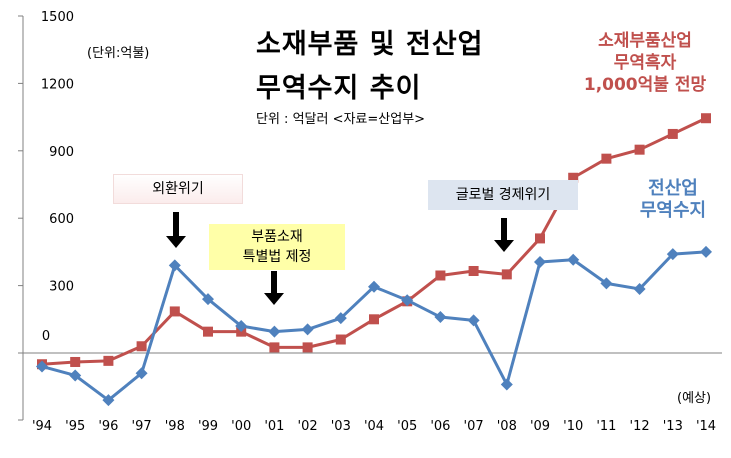  Describe the element at coordinates (175, 426) in the screenshot. I see `x-tick-label: '98` at that location.